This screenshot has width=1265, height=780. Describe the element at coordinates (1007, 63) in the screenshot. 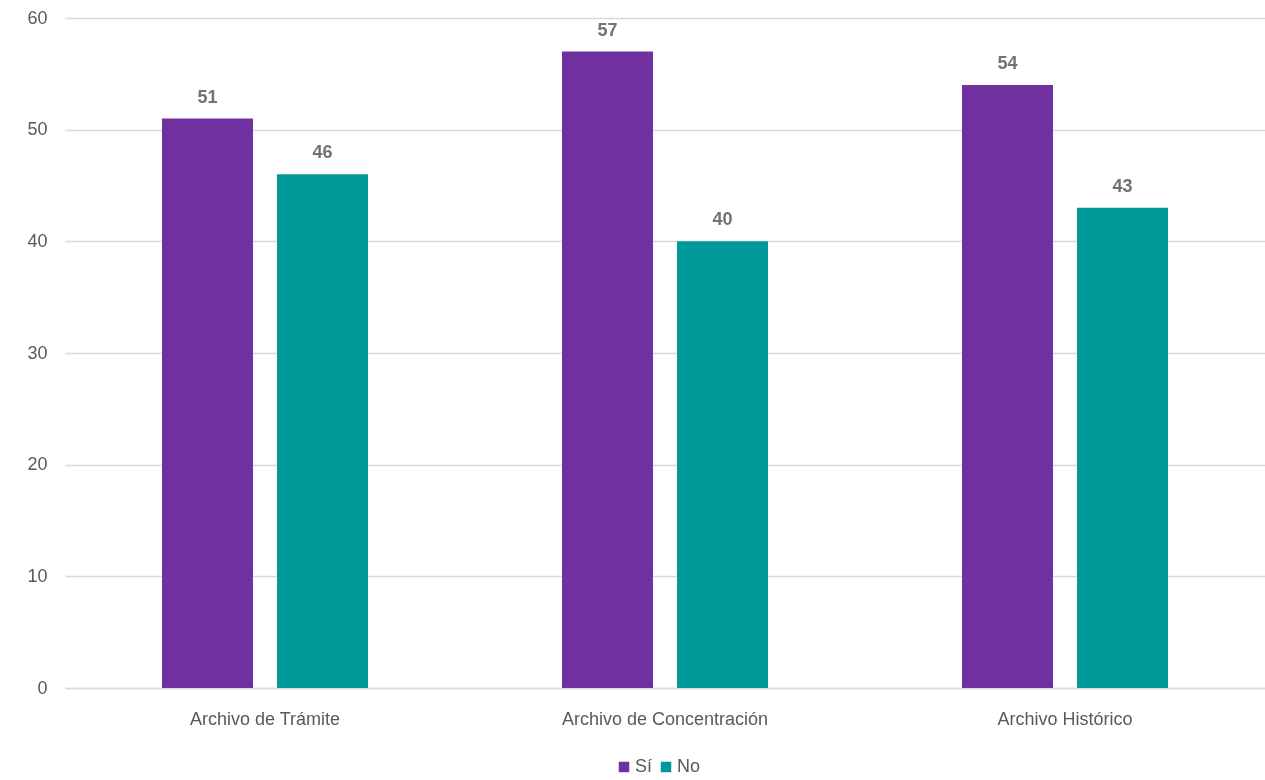

I see `data-label: 54` at that location.